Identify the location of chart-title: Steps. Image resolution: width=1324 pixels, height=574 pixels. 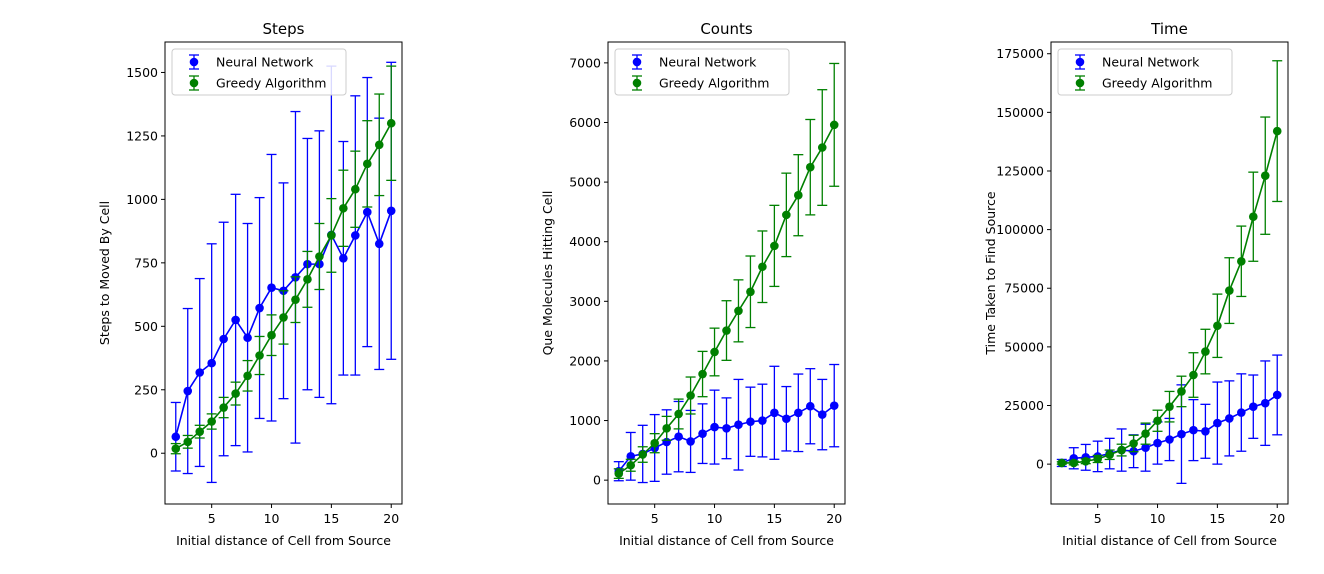
(284, 29).